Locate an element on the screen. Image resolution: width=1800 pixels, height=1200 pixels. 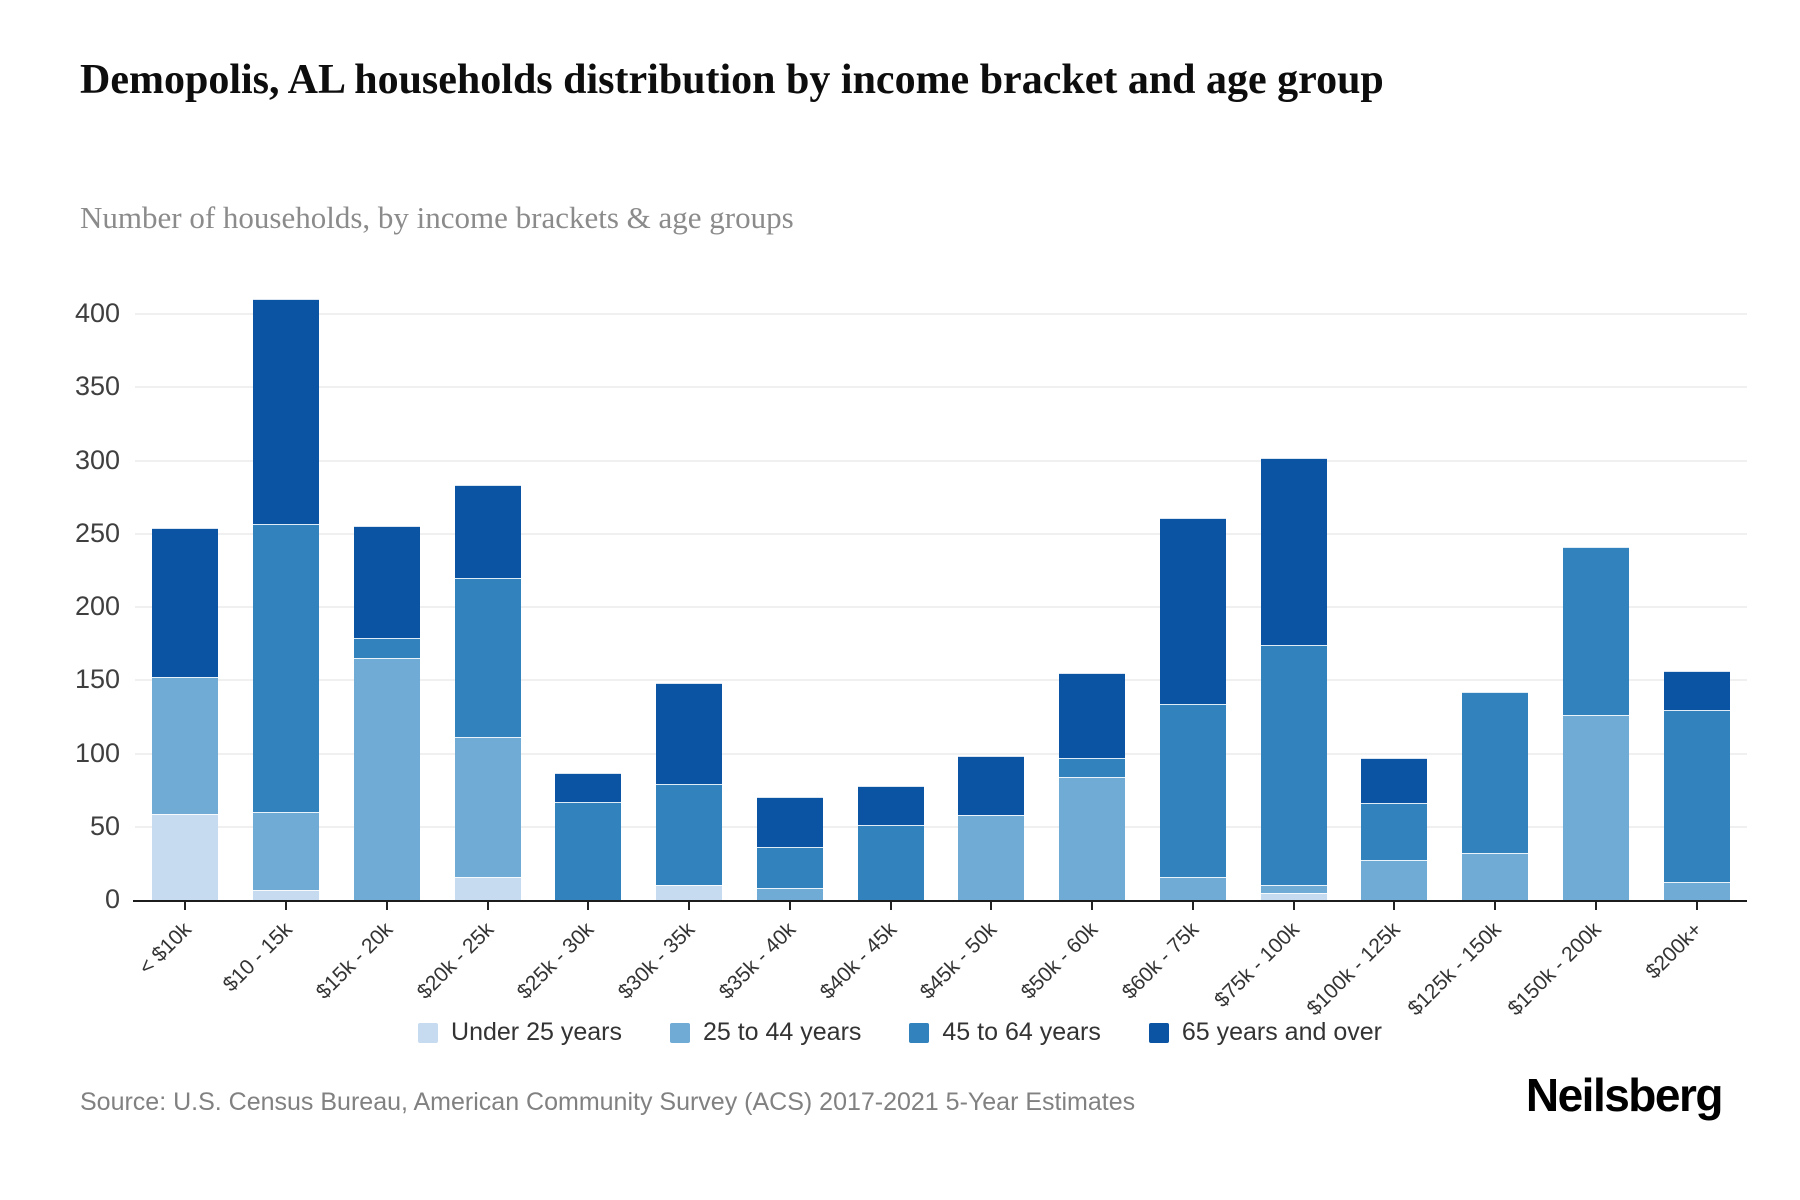
bar--25k-30k is located at coordinates (588, 585).